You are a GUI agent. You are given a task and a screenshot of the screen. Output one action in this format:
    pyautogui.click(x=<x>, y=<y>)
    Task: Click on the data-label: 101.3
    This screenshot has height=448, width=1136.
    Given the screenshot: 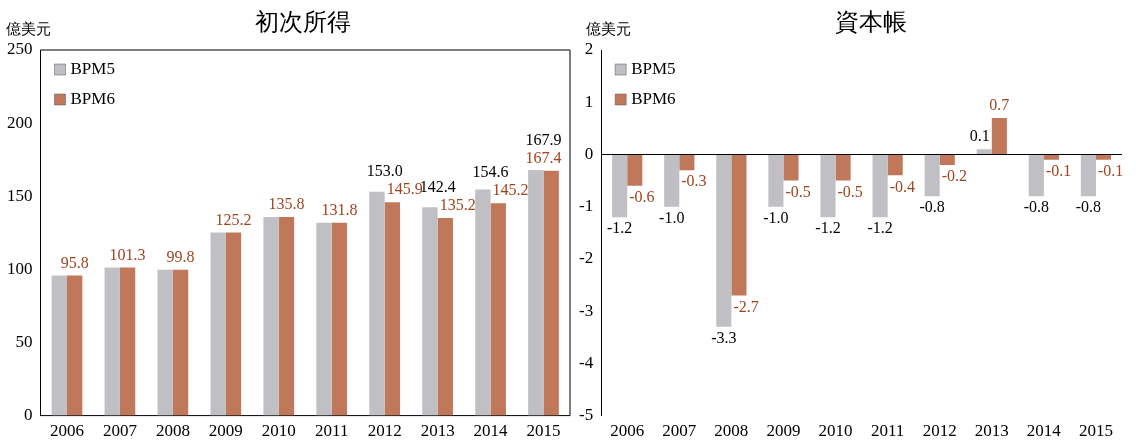 What is the action you would take?
    pyautogui.click(x=127, y=254)
    